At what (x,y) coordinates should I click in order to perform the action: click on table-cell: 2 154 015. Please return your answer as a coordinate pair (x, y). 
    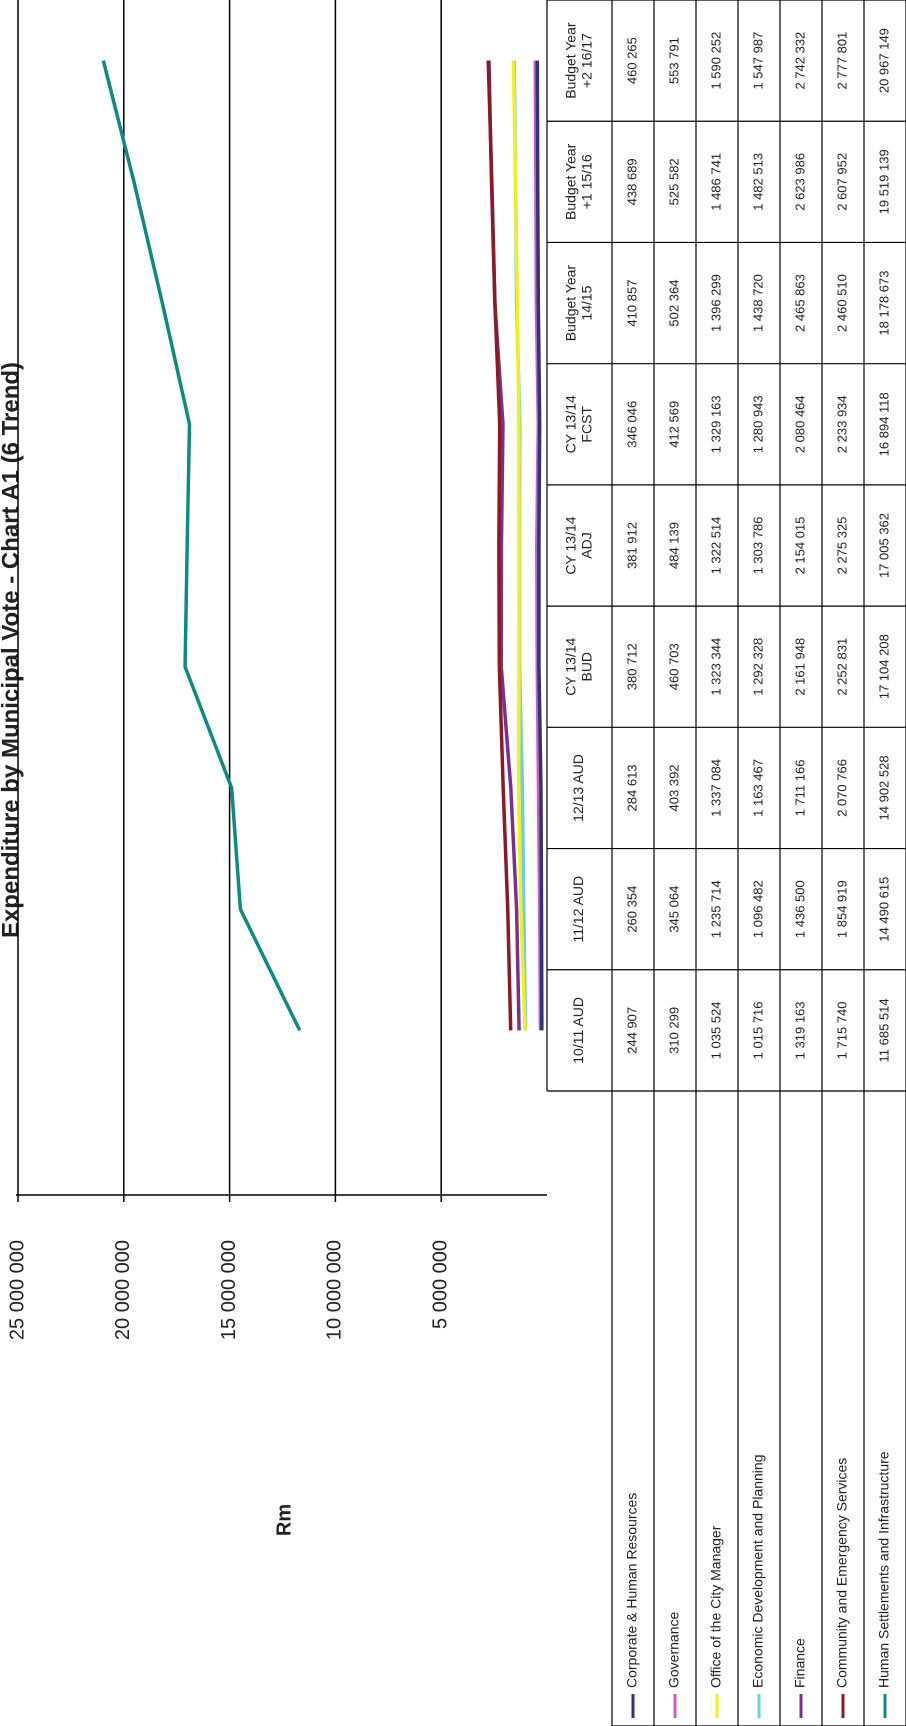
    Looking at the image, I should click on (799, 546).